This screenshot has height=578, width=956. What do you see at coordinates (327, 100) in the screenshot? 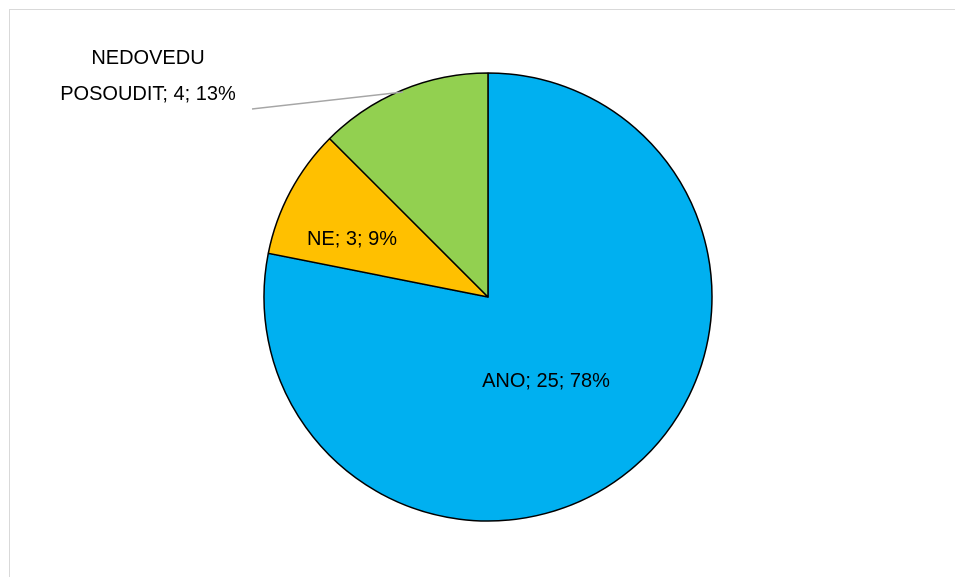
I see `leader-line` at bounding box center [327, 100].